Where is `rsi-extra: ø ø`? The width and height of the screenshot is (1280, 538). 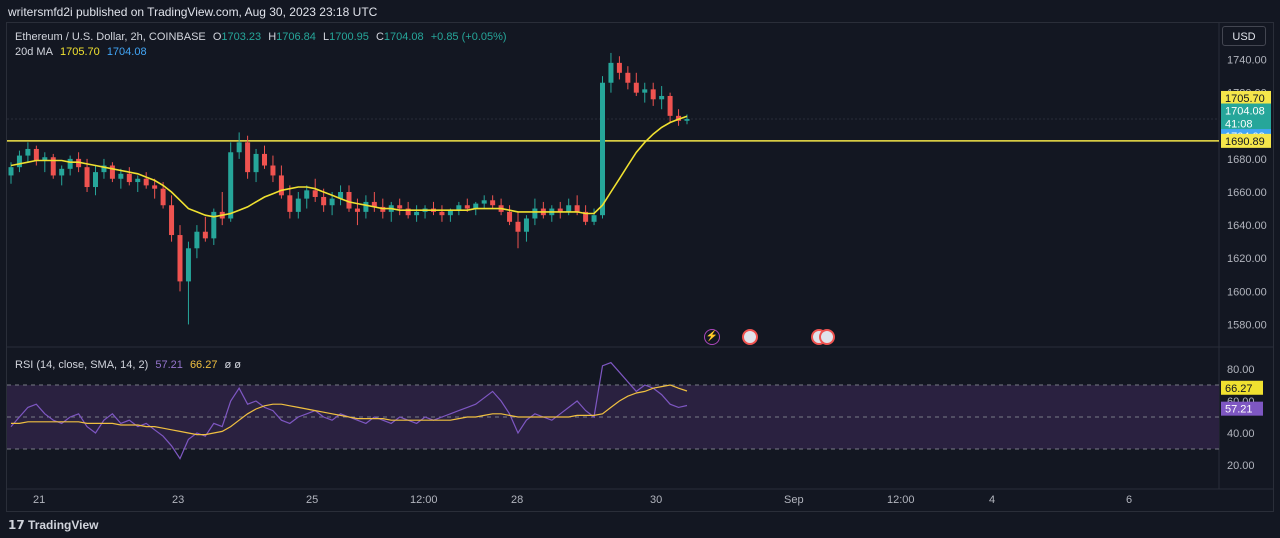
rsi-extra: ø ø is located at coordinates (233, 365).